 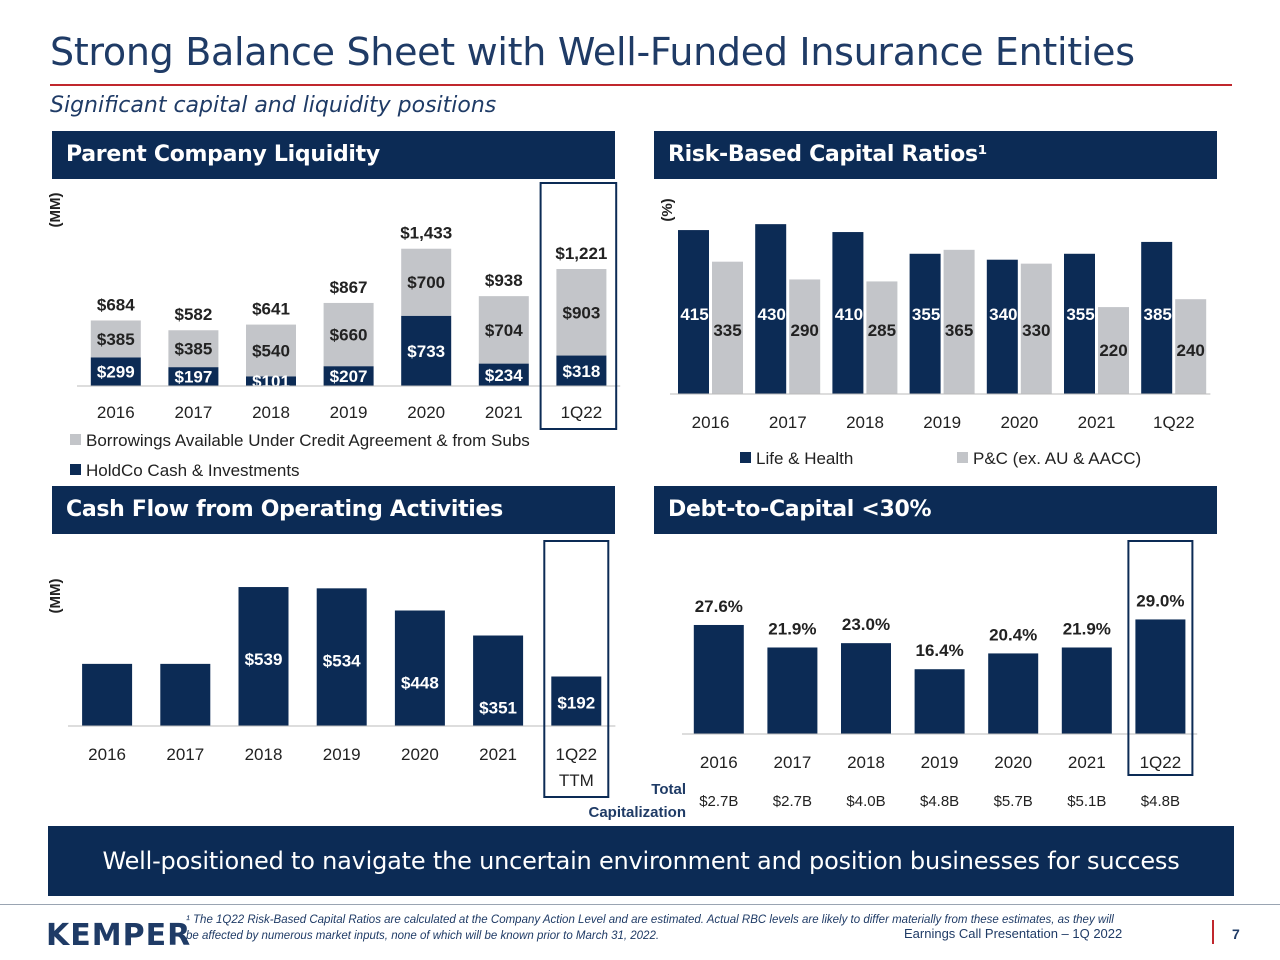 What do you see at coordinates (668, 789) in the screenshot?
I see `row-label-line1: Total` at bounding box center [668, 789].